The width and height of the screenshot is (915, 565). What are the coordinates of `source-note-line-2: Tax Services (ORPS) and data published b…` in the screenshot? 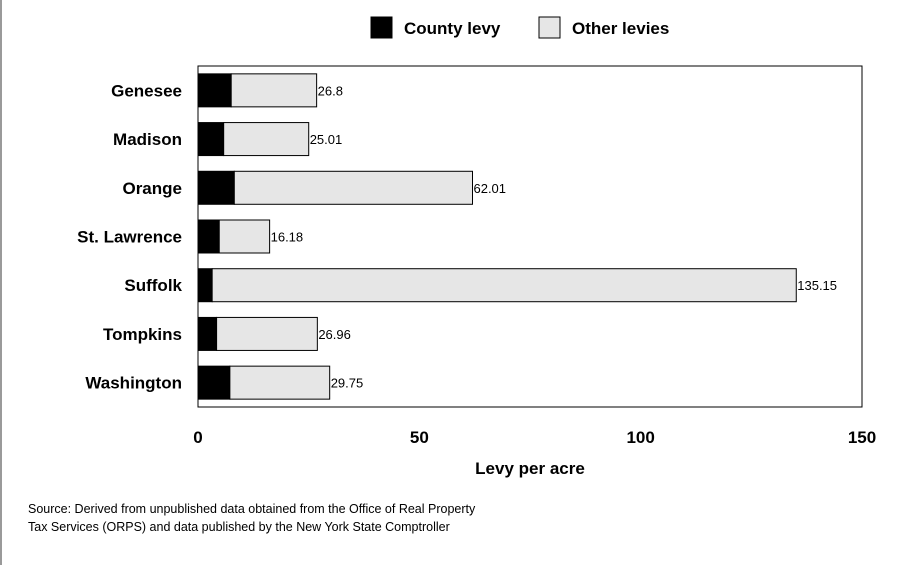 It's located at (239, 527).